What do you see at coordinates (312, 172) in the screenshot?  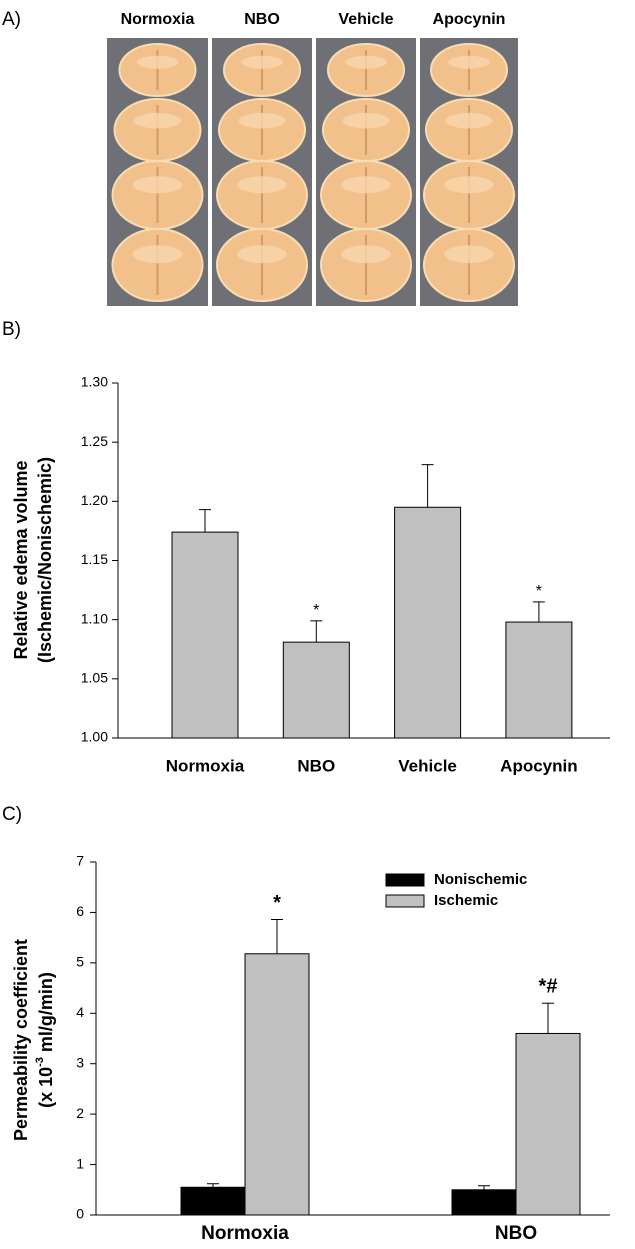 I see `photo-panel` at bounding box center [312, 172].